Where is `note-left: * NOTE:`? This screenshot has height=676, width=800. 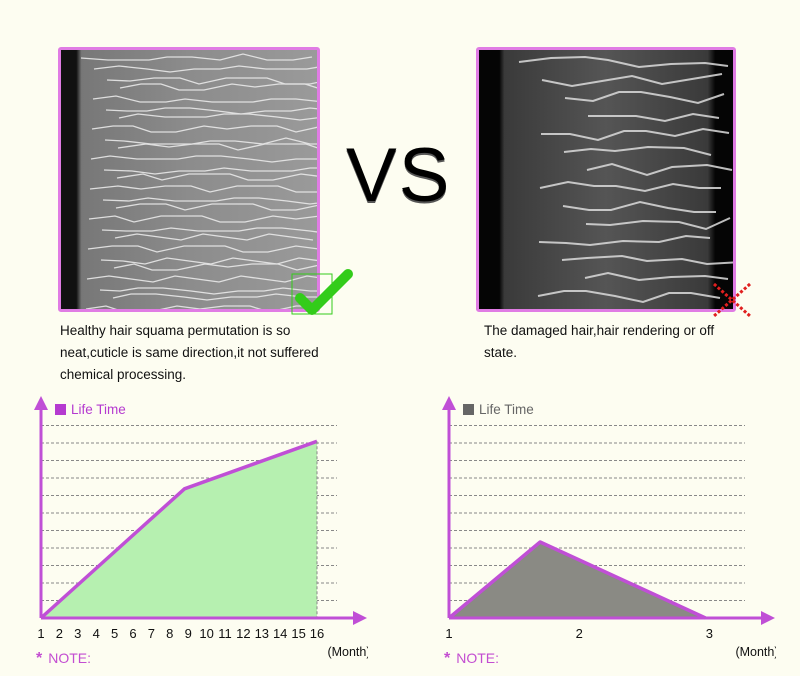
note-left: * NOTE: is located at coordinates (63, 659).